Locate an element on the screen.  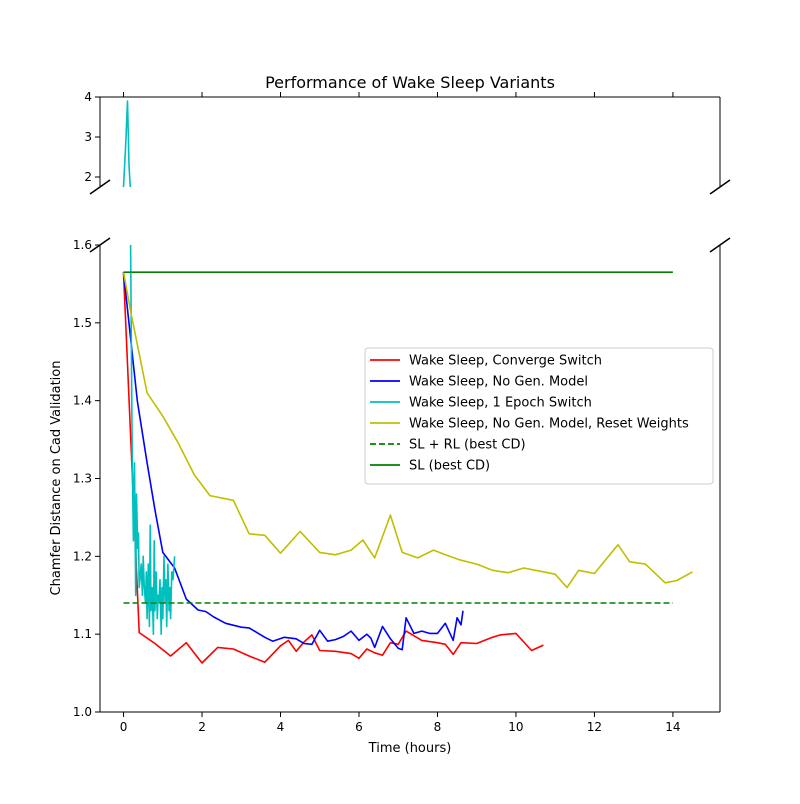
y-tick-label: 1.0 is located at coordinates (82, 712).